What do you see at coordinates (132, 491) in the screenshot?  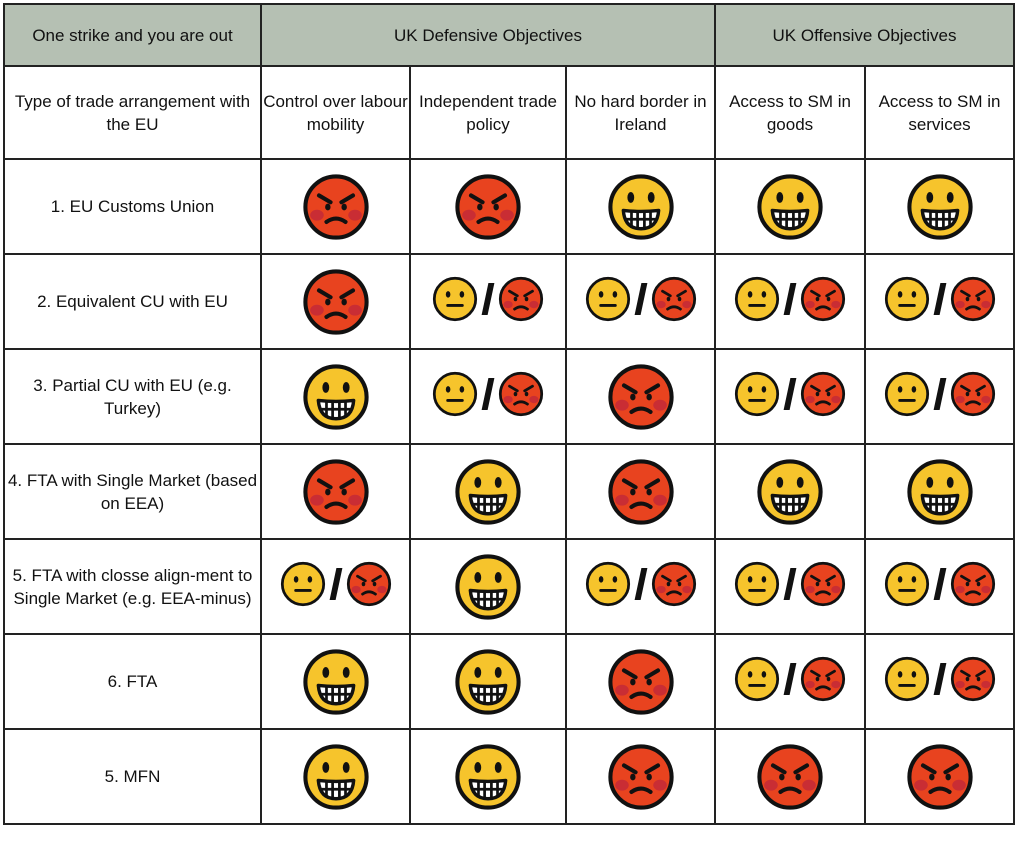 I see `row-label: 4. FTA with Single Market (based on EEA)` at bounding box center [132, 491].